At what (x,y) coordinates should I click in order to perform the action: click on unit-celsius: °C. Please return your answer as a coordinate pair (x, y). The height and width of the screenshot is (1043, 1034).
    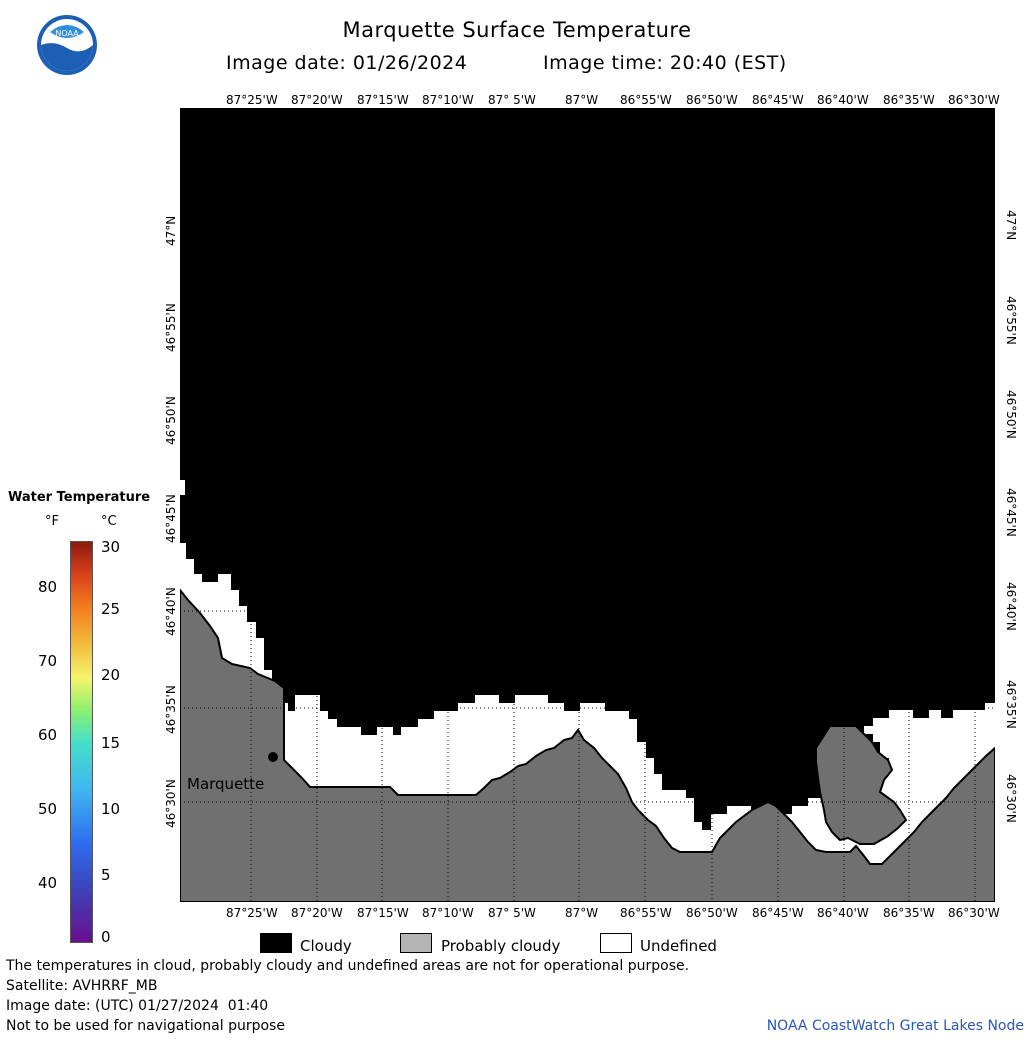
    Looking at the image, I should click on (109, 521).